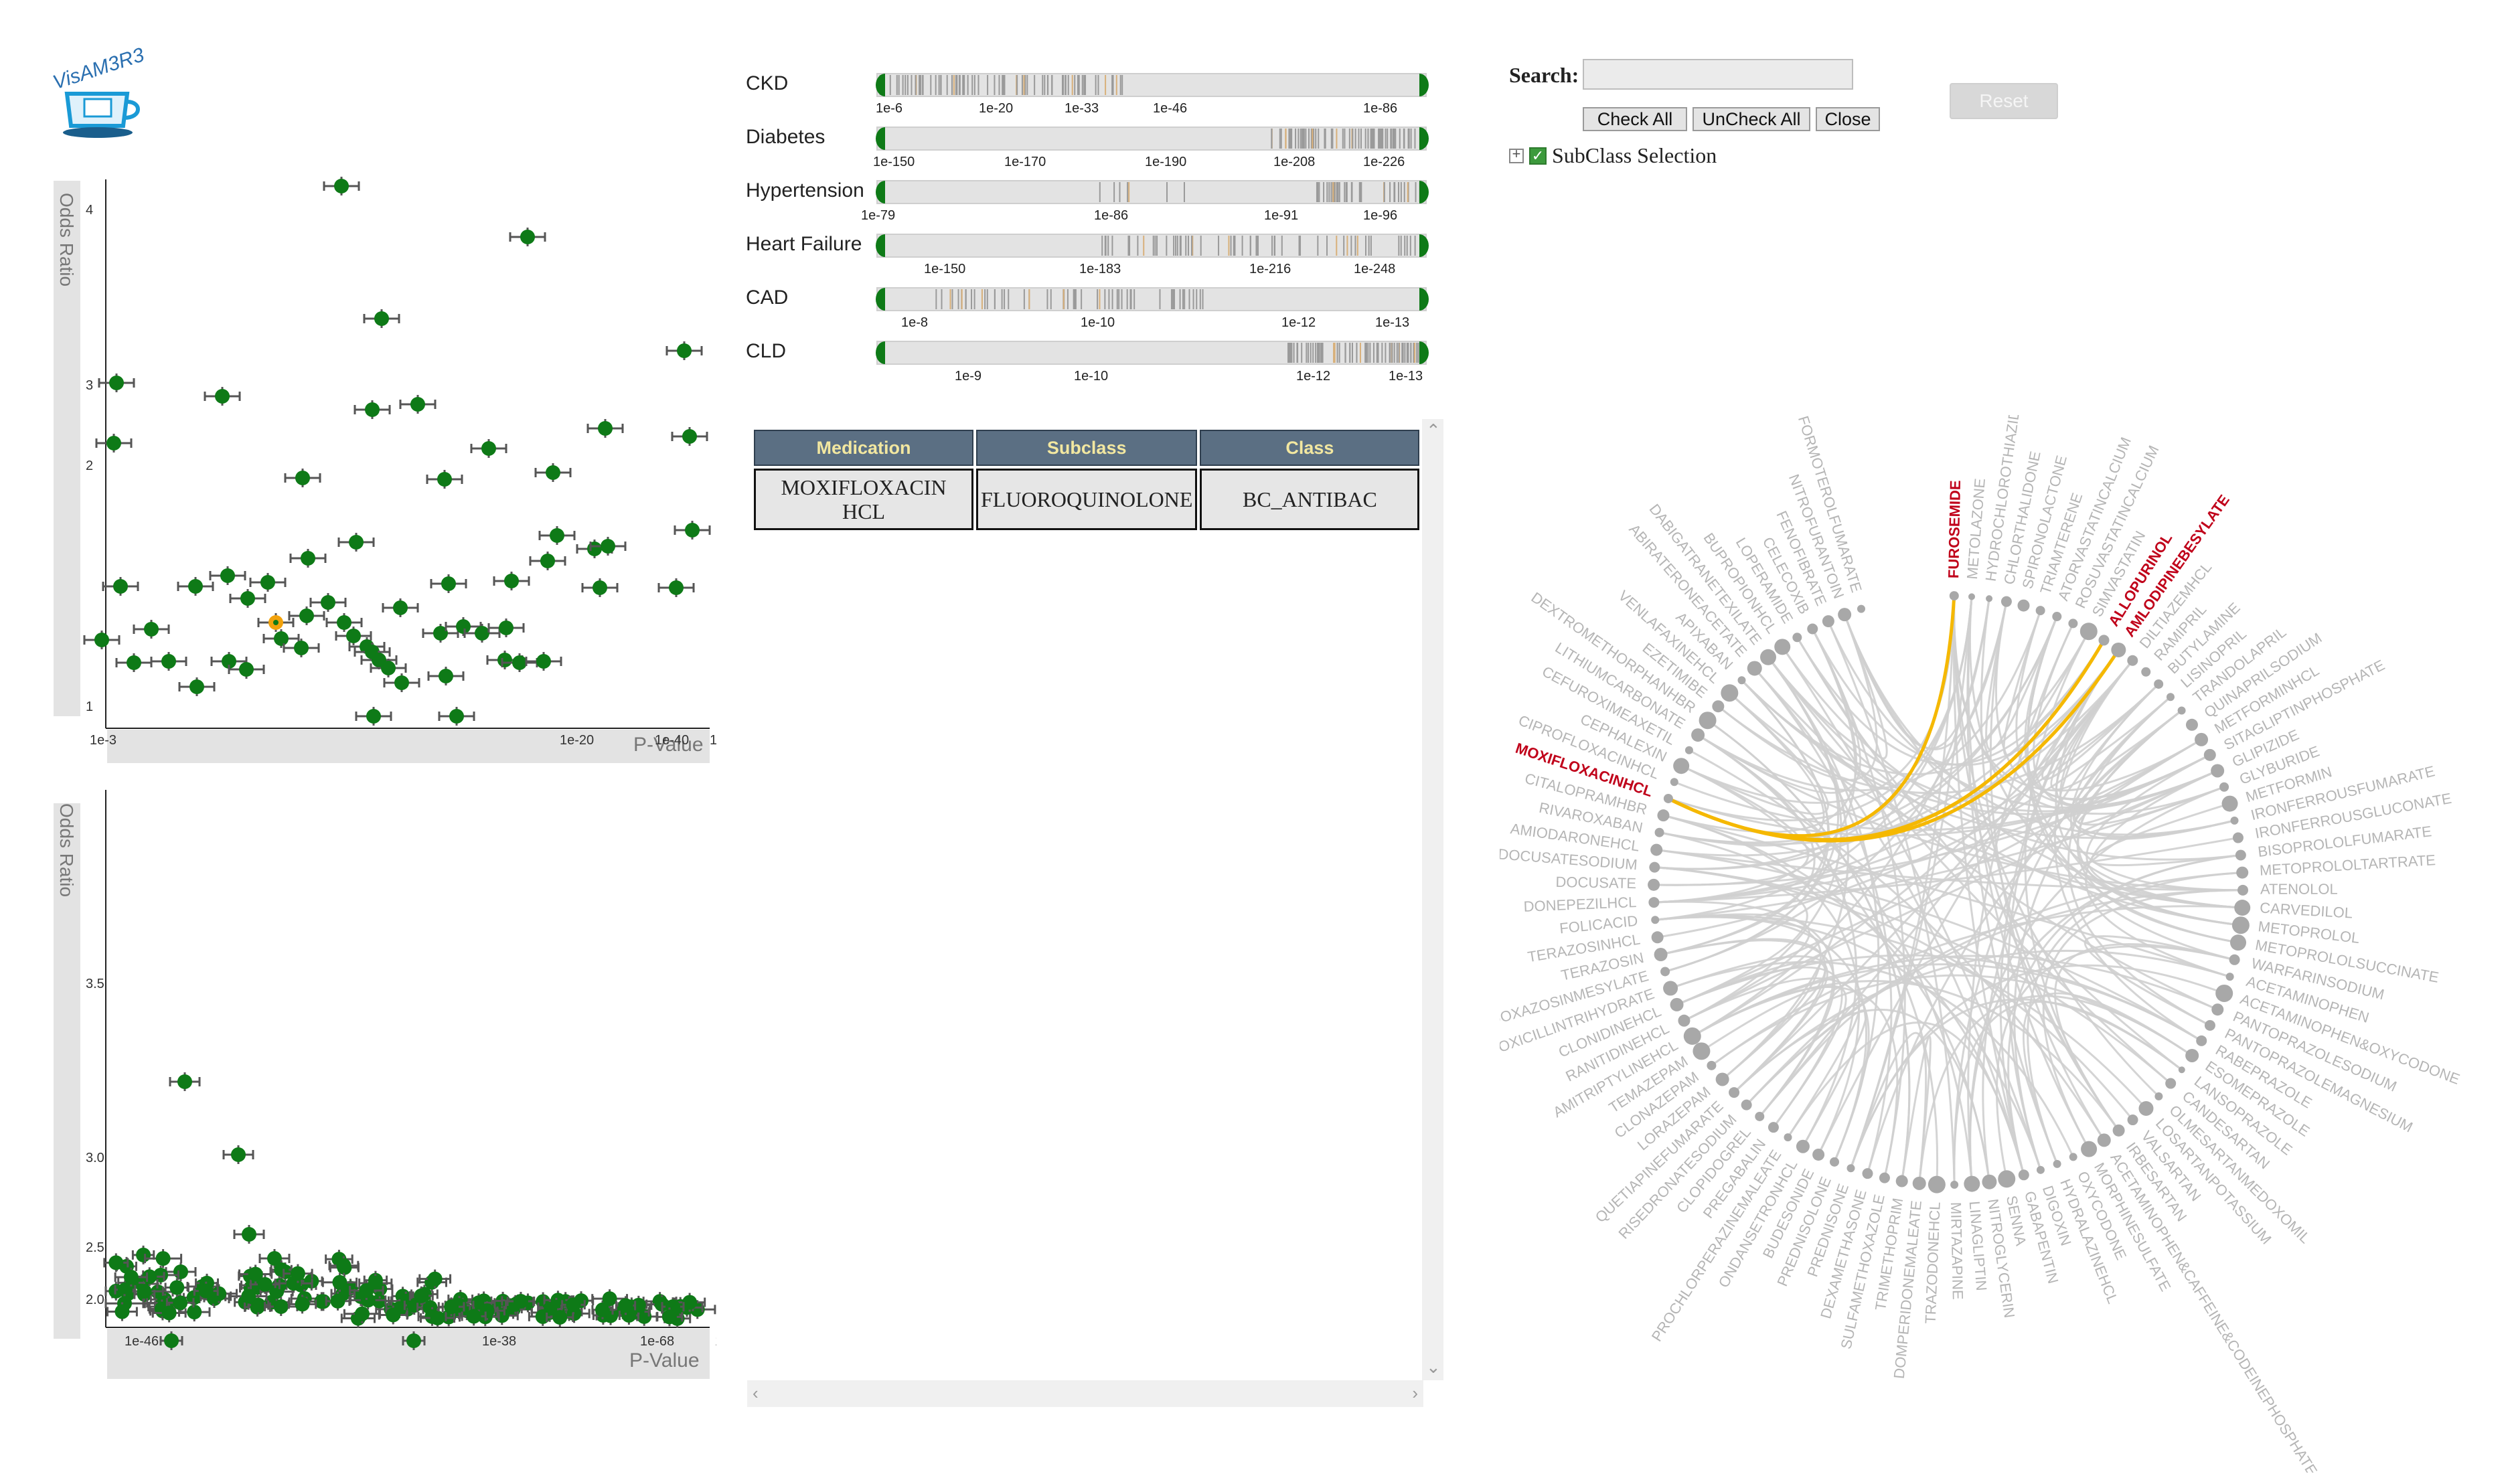 The image size is (2516, 1484). Describe the element at coordinates (1310, 448) in the screenshot. I see `header-class: Class` at that location.